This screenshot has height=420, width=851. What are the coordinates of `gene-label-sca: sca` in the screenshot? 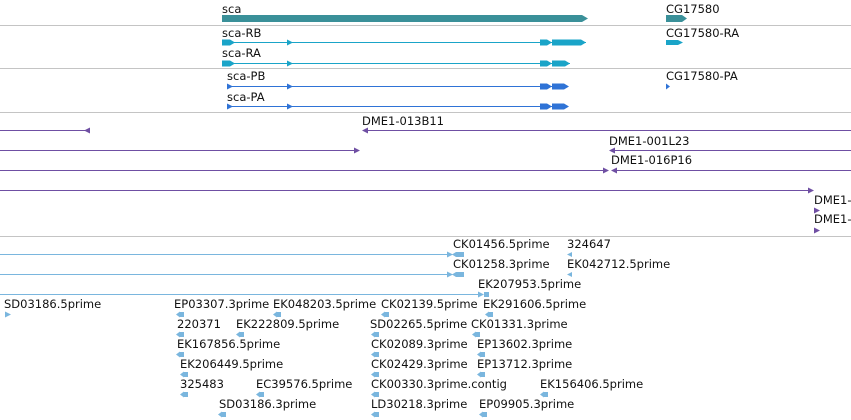 It's located at (232, 9).